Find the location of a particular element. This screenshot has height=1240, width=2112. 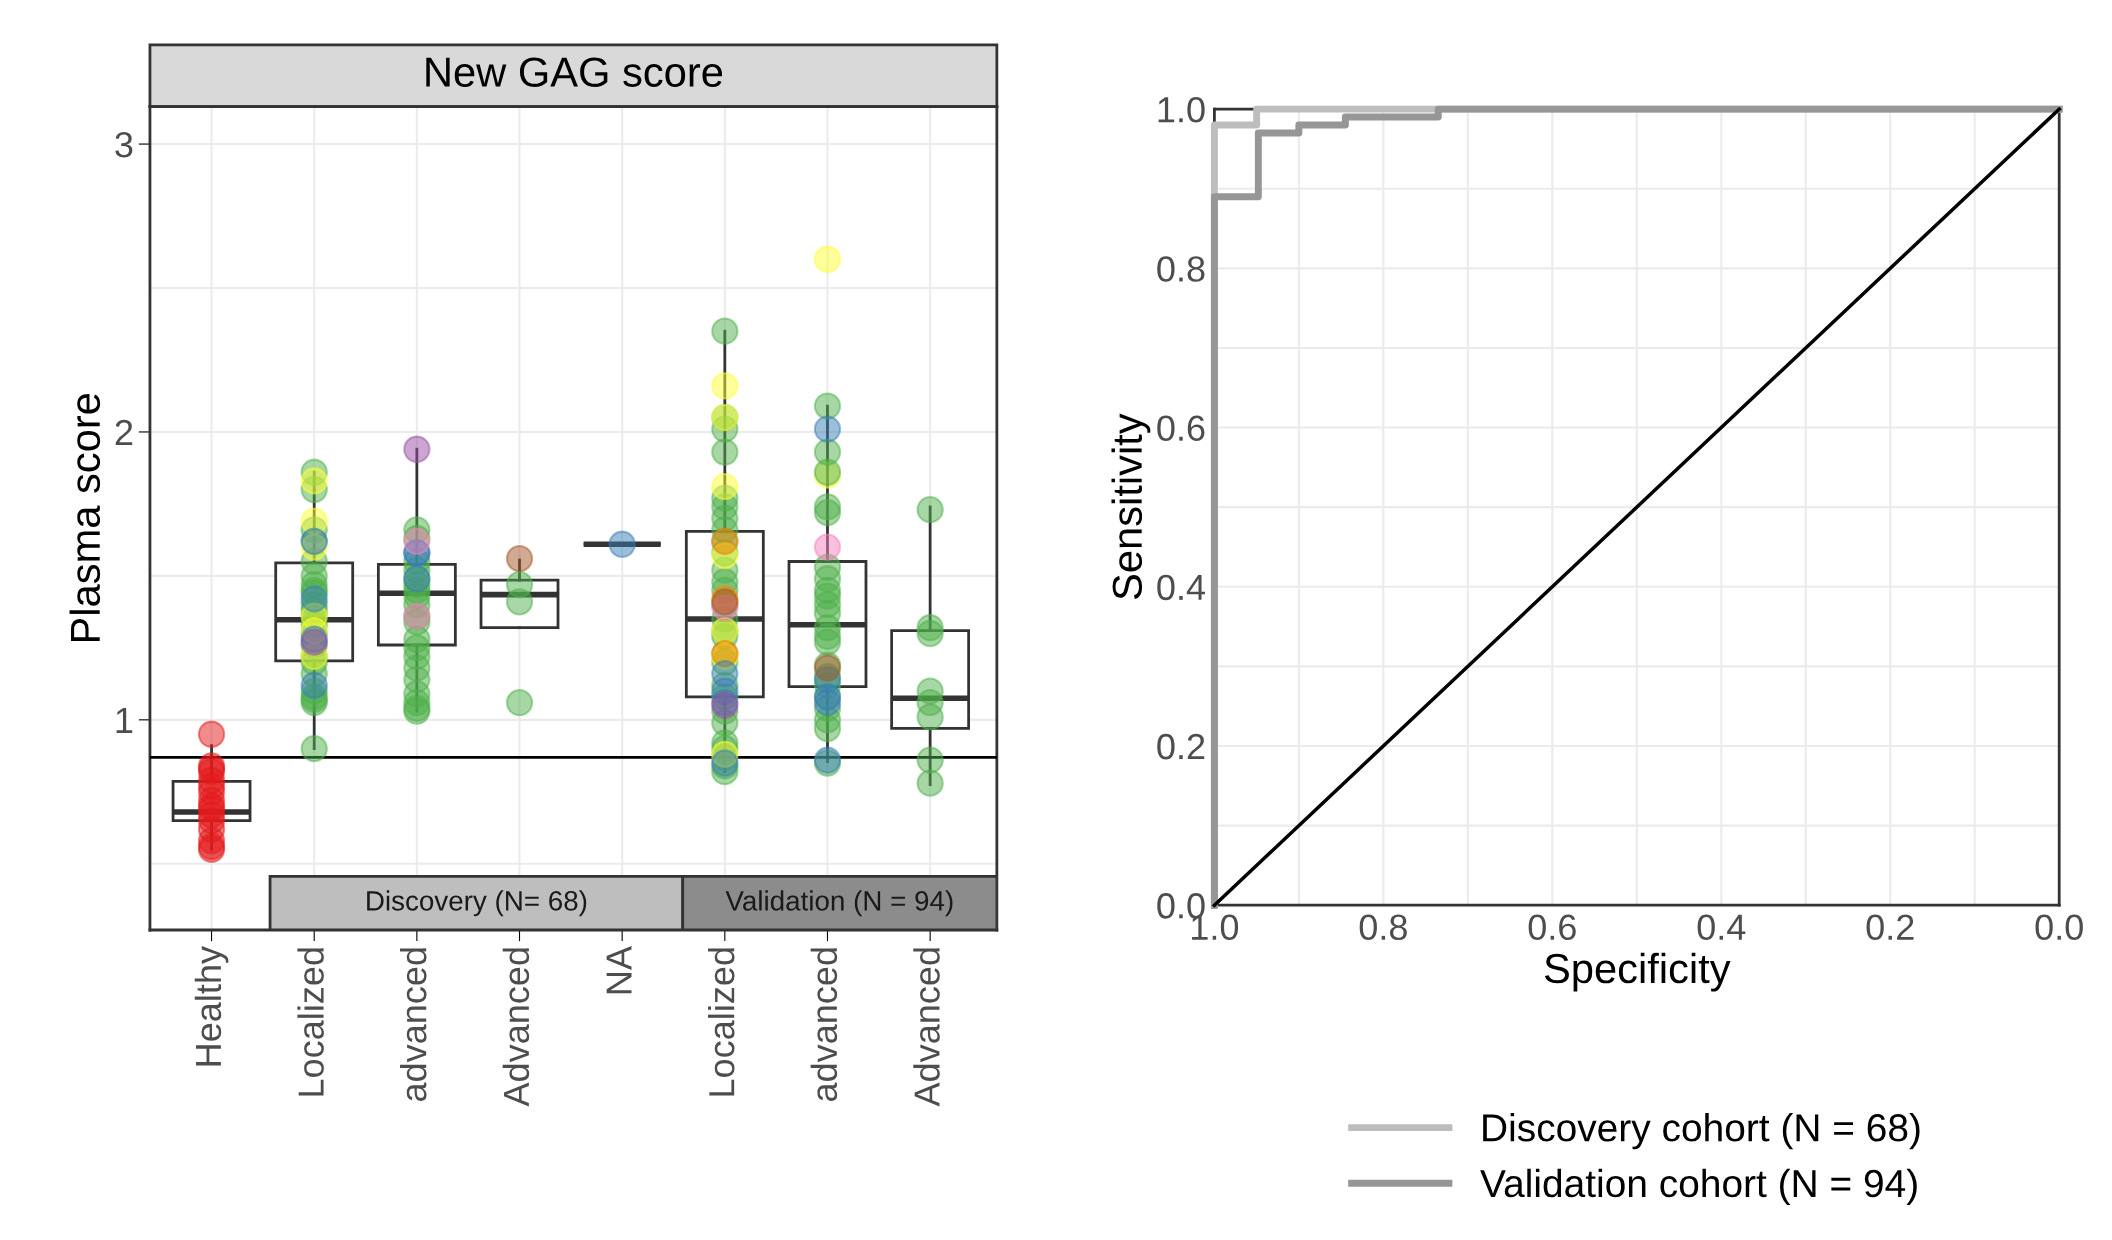

y-axis-title: Sensitivity is located at coordinates (1131, 506).